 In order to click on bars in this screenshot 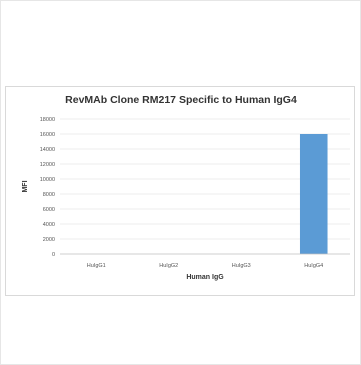, I will do `click(313, 194)`.